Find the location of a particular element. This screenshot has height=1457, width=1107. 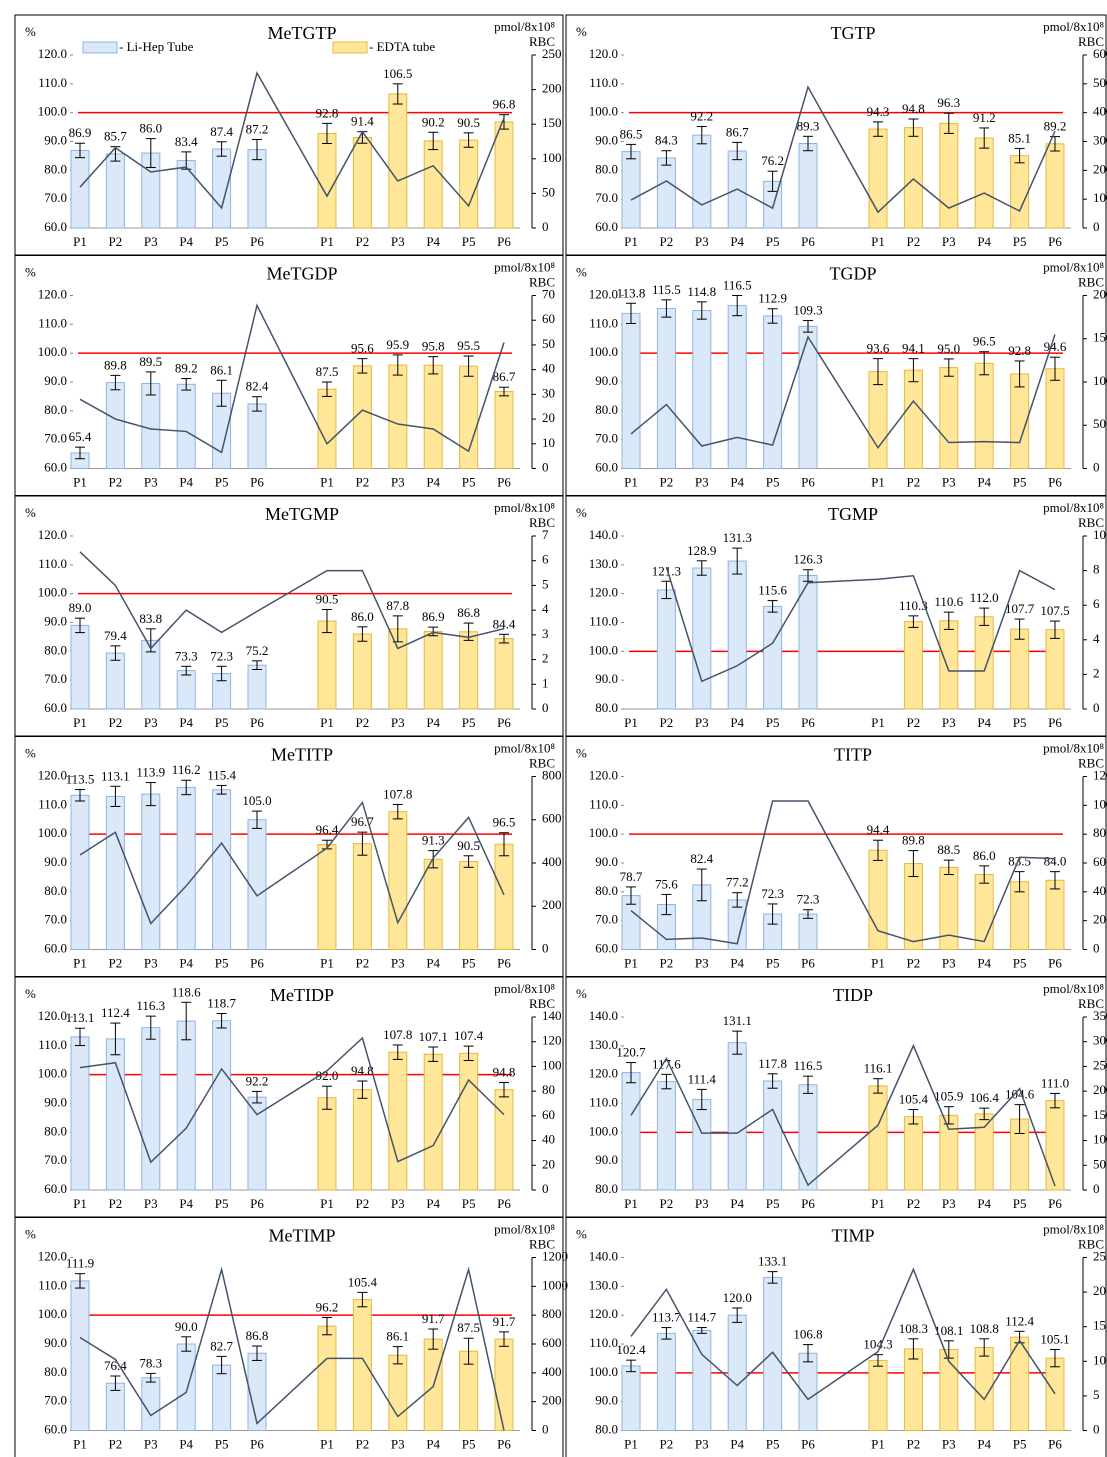

value-label: 91.7 is located at coordinates (433, 1318).